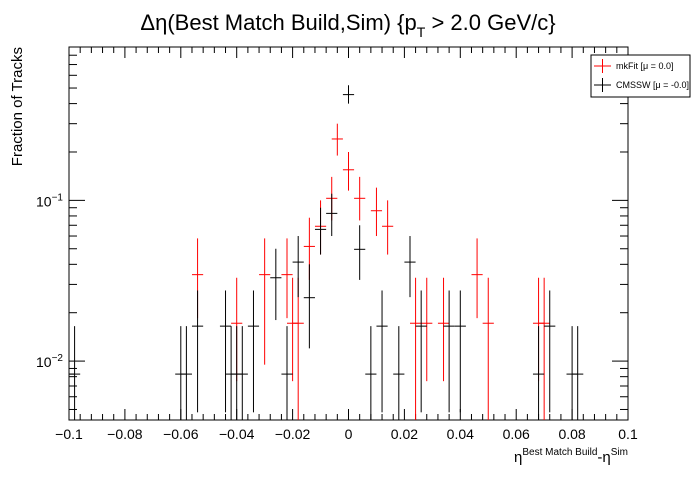 The height and width of the screenshot is (477, 696). What do you see at coordinates (237, 434) in the screenshot?
I see `x-tick-label: −0.04` at bounding box center [237, 434].